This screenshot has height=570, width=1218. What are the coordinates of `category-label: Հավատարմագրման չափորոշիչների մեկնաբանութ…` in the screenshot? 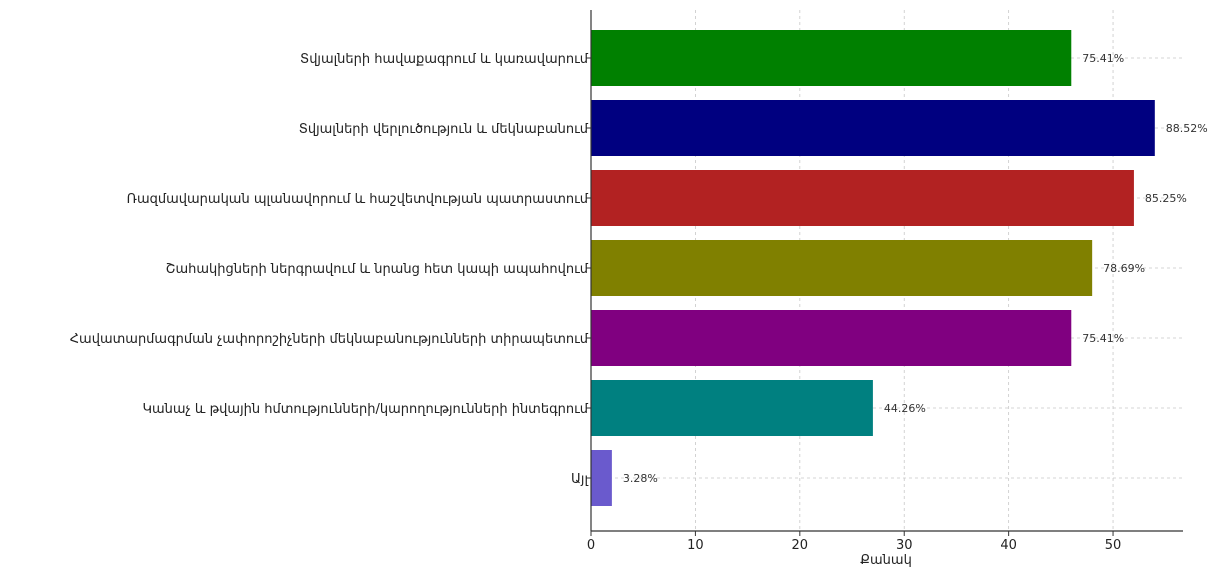 It's located at (329, 339).